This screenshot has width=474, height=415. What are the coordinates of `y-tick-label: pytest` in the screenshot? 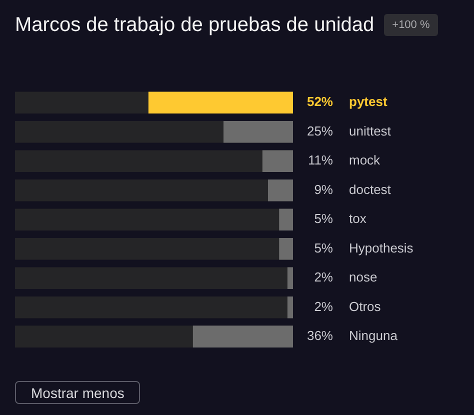 It's located at (368, 102).